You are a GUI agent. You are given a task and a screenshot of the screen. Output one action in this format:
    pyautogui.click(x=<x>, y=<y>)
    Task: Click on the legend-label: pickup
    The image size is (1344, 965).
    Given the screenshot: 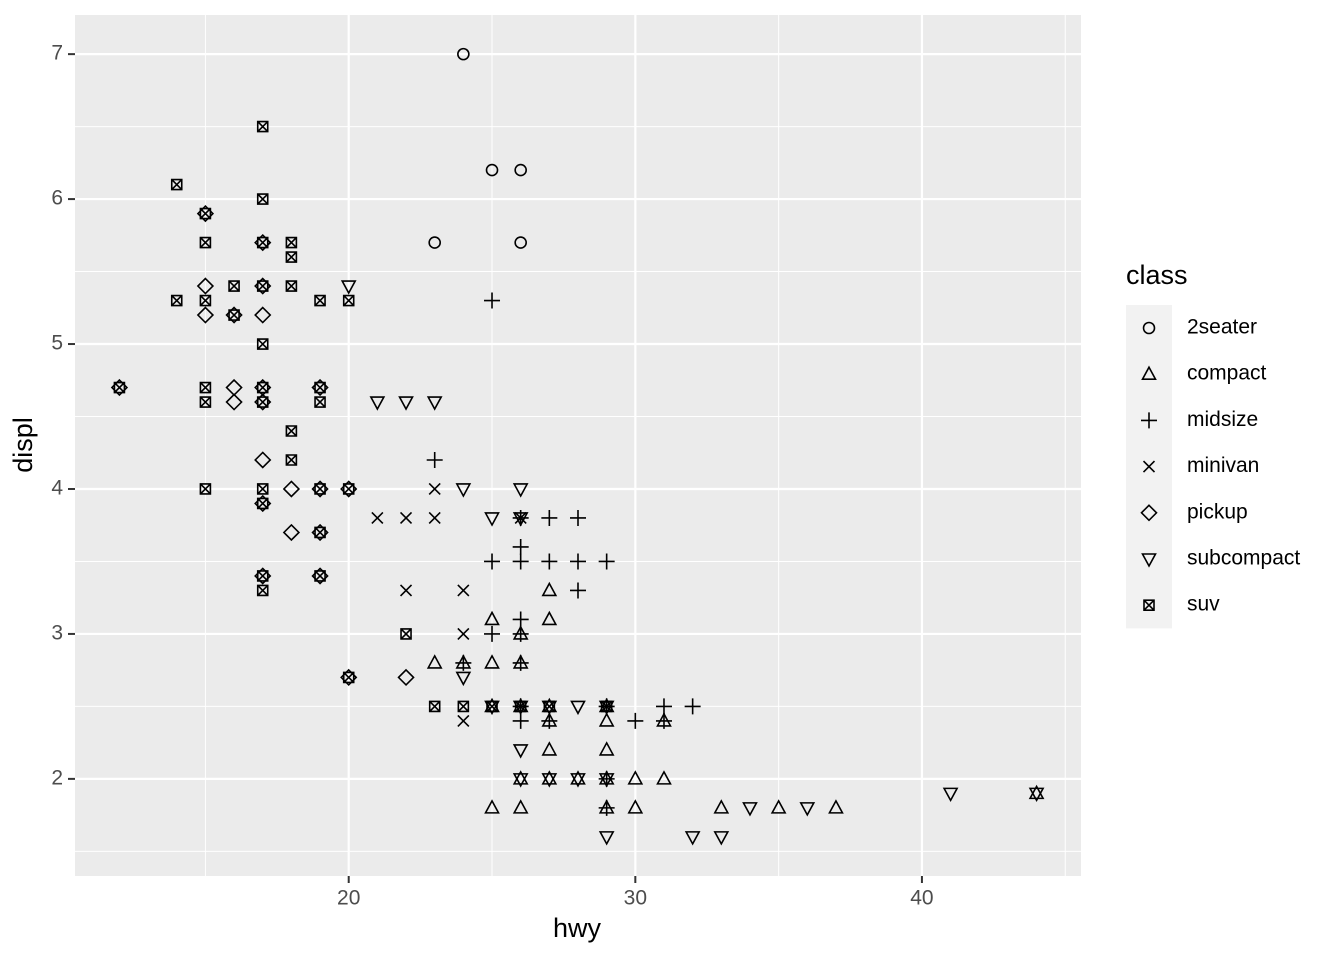 What is the action you would take?
    pyautogui.click(x=1217, y=511)
    